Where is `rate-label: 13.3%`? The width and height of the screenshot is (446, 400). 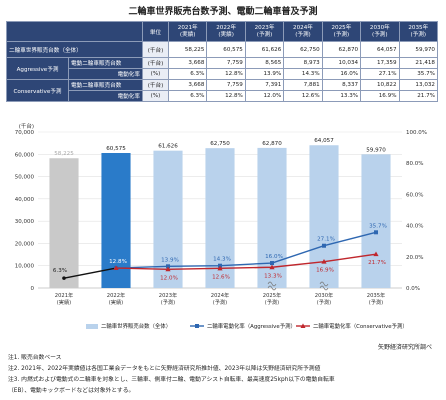
rate-label: 13.3% is located at coordinates (273, 276).